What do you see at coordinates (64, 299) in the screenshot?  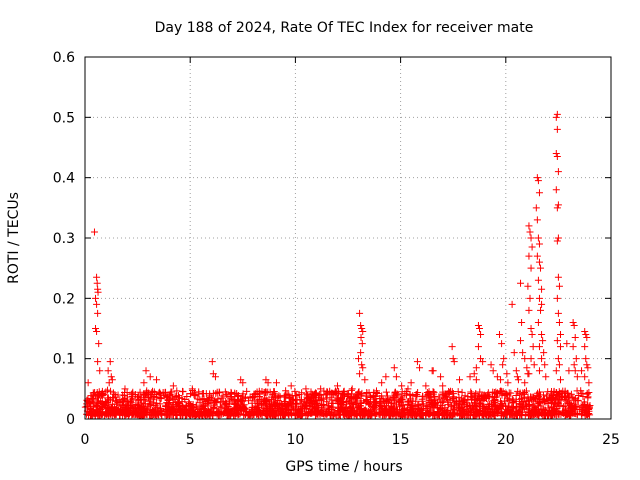 I see `y-tick-label: 0.2` at bounding box center [64, 299].